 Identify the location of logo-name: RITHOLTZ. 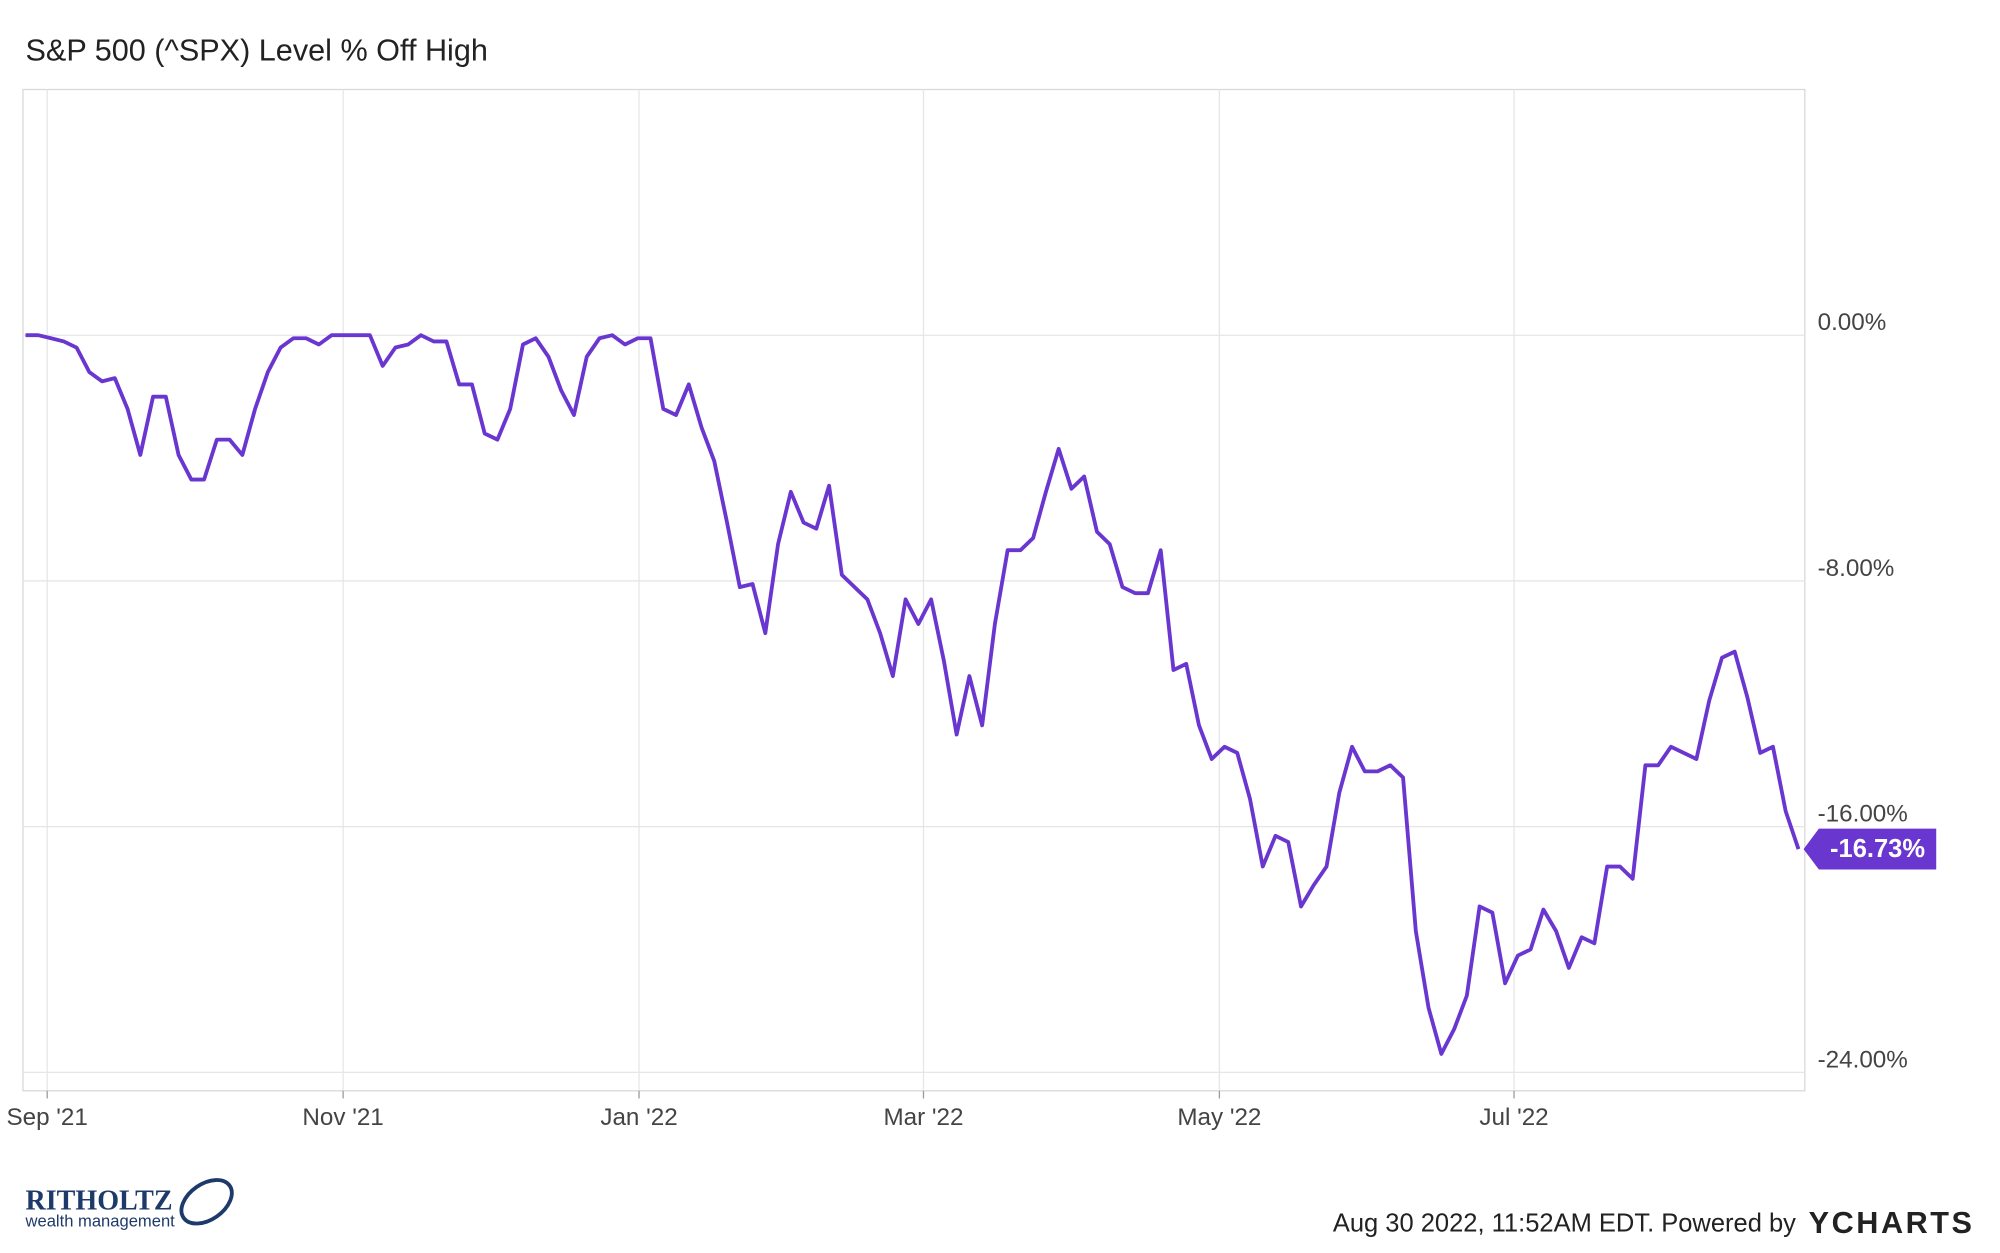
(99, 1200).